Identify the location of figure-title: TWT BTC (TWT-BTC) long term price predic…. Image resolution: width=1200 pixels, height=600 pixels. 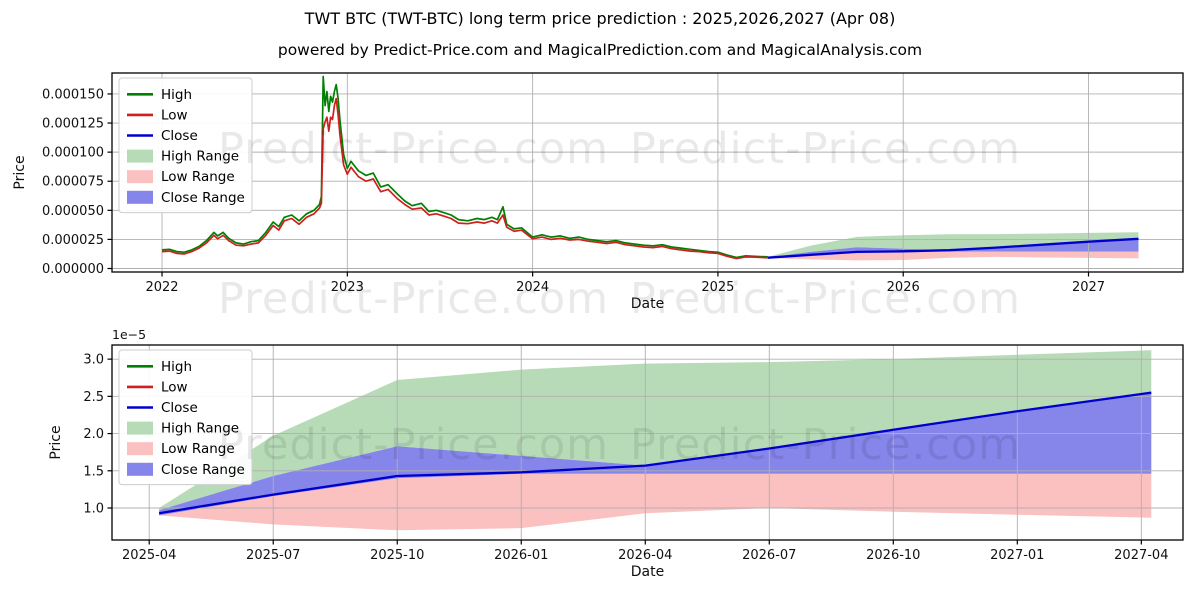
(600, 18).